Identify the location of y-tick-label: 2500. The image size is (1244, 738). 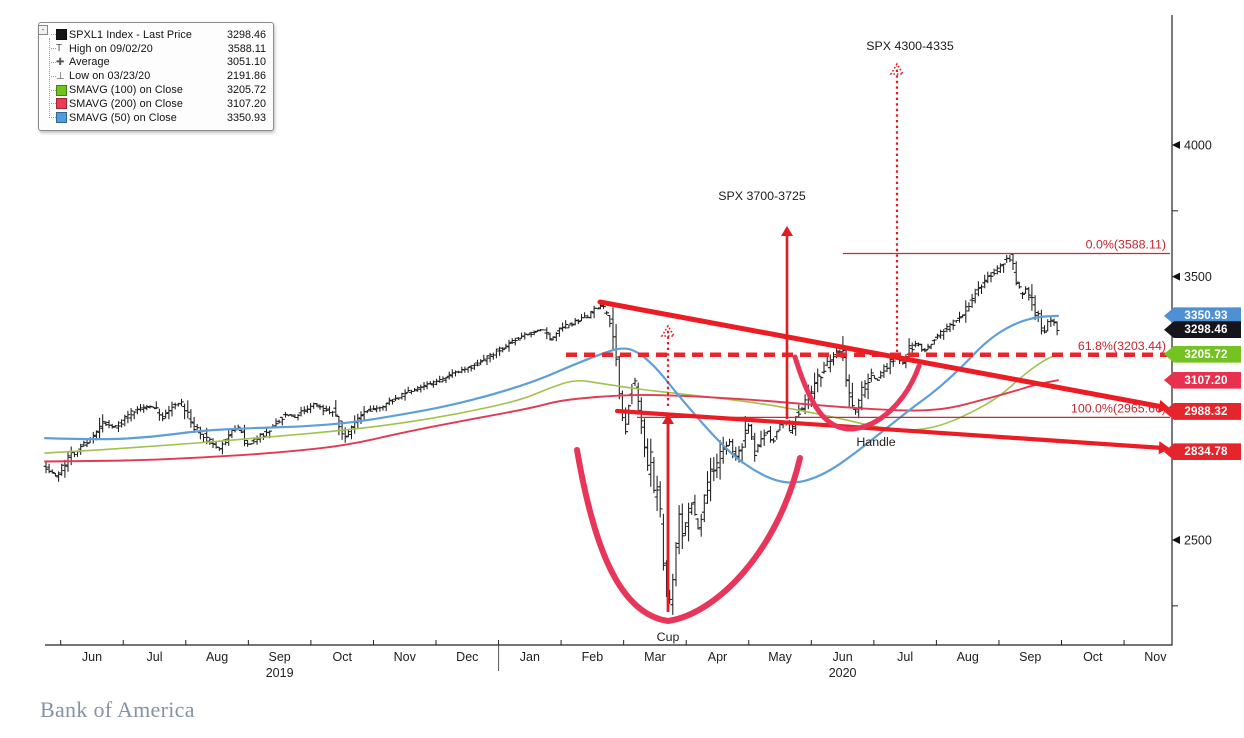
(1198, 541).